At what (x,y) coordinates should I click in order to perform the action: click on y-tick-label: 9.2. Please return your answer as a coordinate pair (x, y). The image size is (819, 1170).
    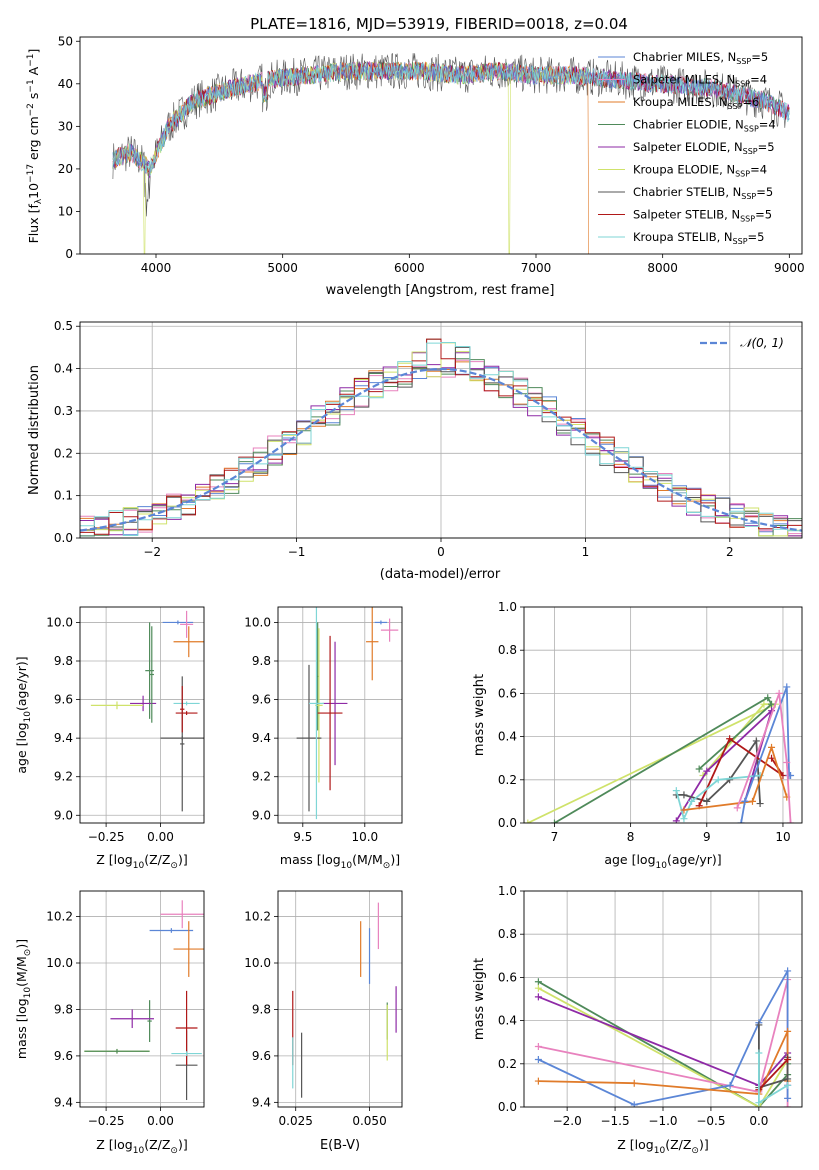
    Looking at the image, I should click on (63, 777).